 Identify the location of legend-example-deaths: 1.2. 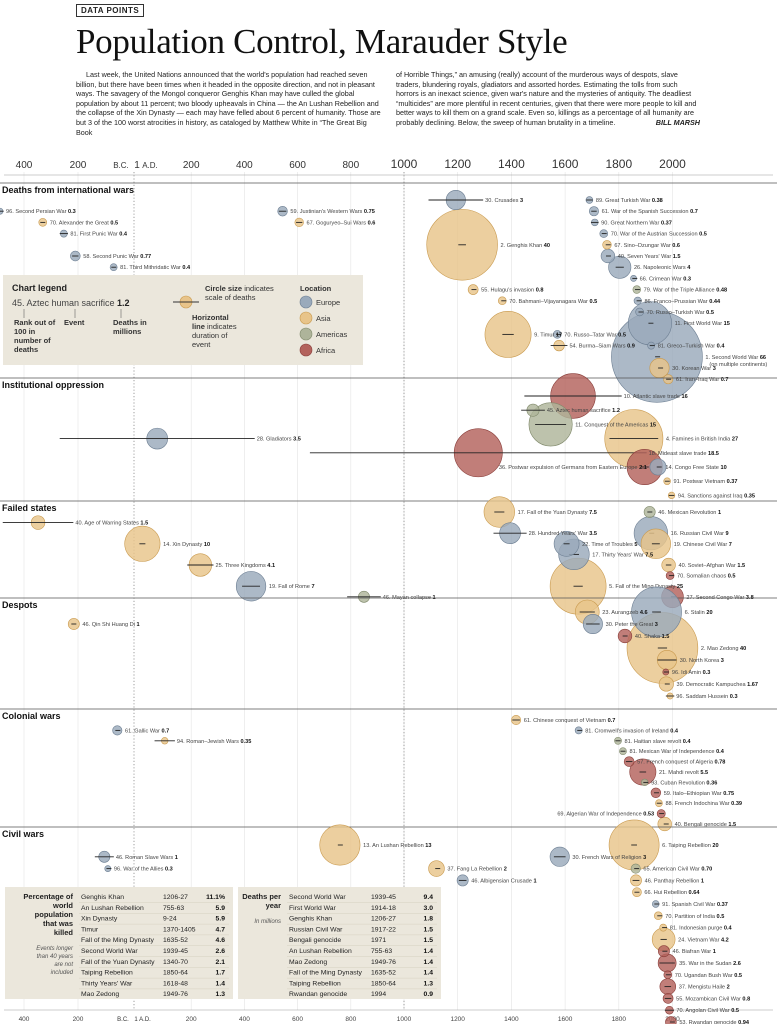
(123, 303).